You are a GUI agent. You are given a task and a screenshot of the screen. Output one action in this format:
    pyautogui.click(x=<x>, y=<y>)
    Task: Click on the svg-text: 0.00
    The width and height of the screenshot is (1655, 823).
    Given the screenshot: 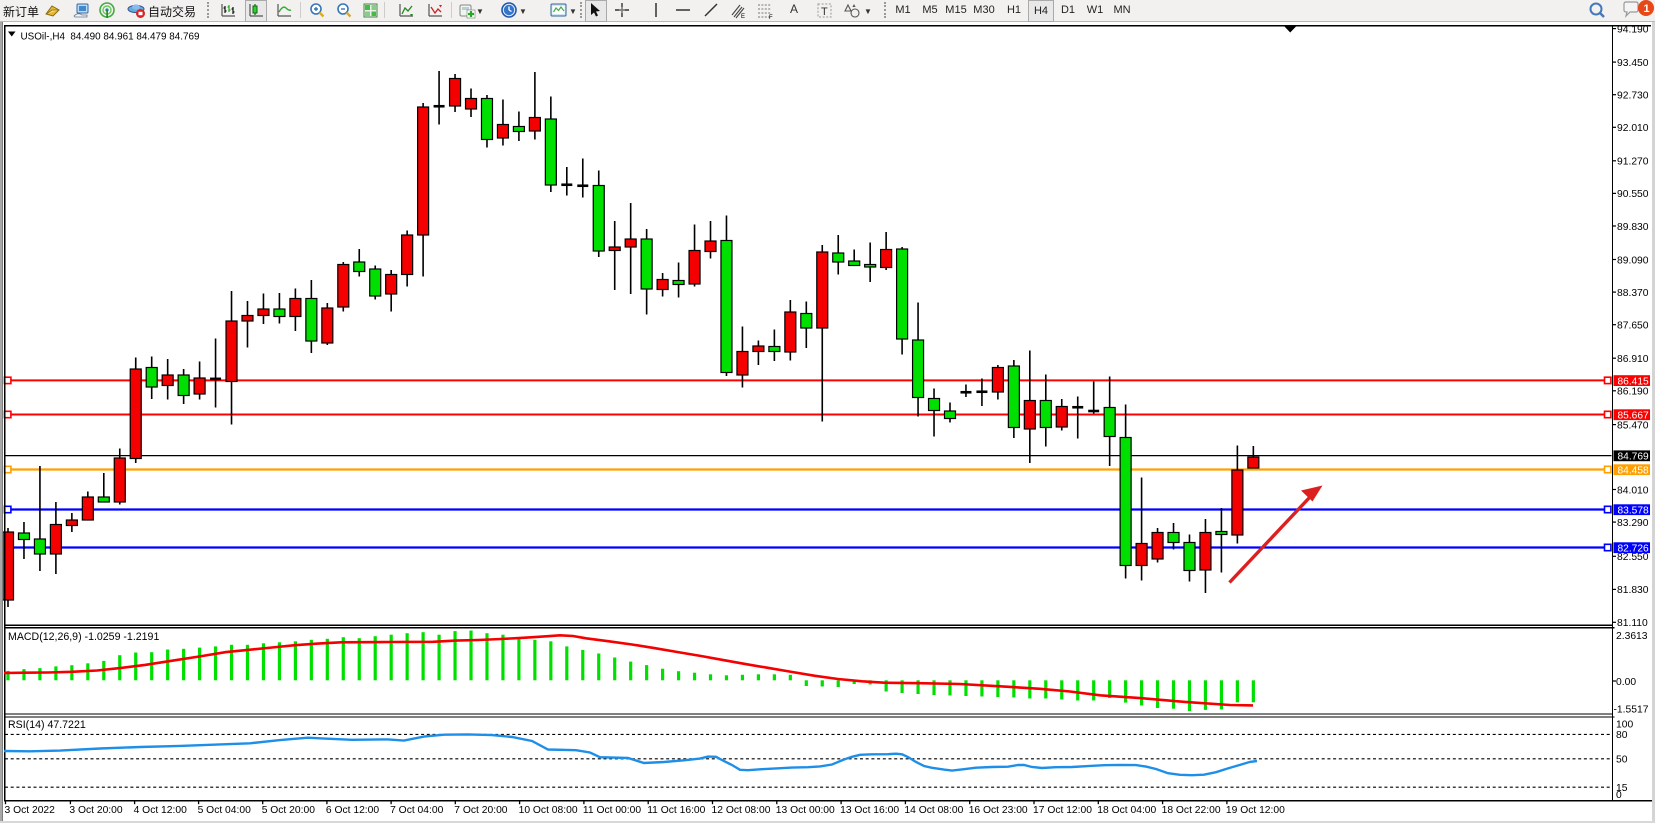 What is the action you would take?
    pyautogui.click(x=1626, y=682)
    